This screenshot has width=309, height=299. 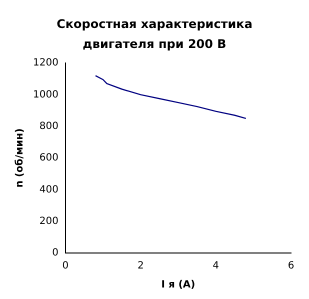 I want to click on y-tick-label: 0, so click(x=55, y=253).